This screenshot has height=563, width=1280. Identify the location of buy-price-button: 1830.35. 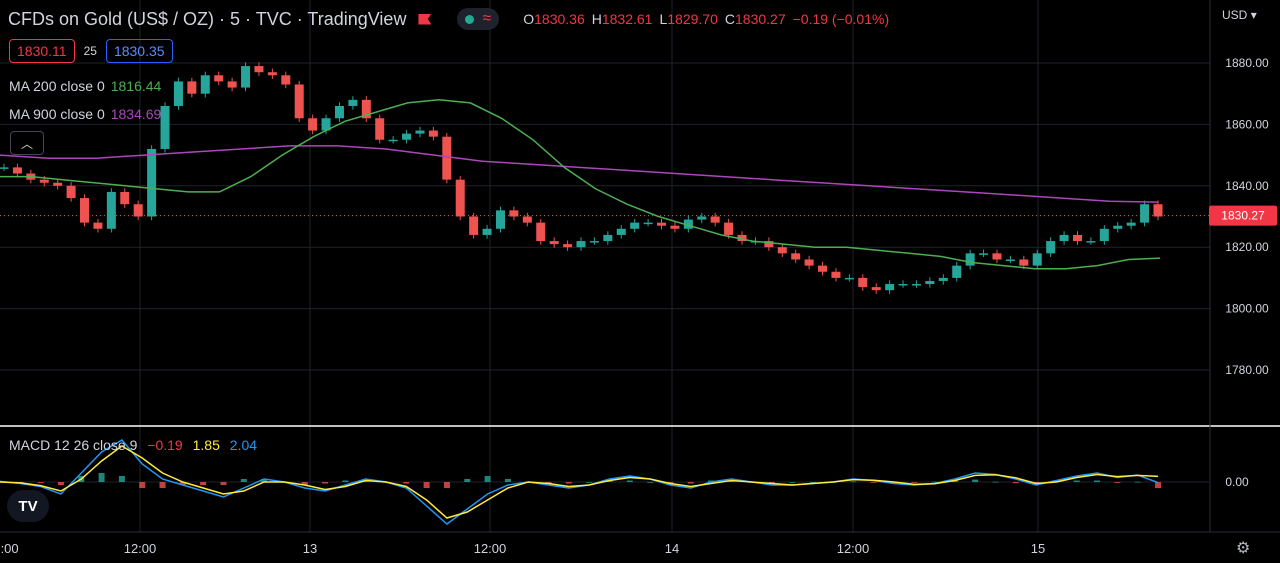
(139, 51).